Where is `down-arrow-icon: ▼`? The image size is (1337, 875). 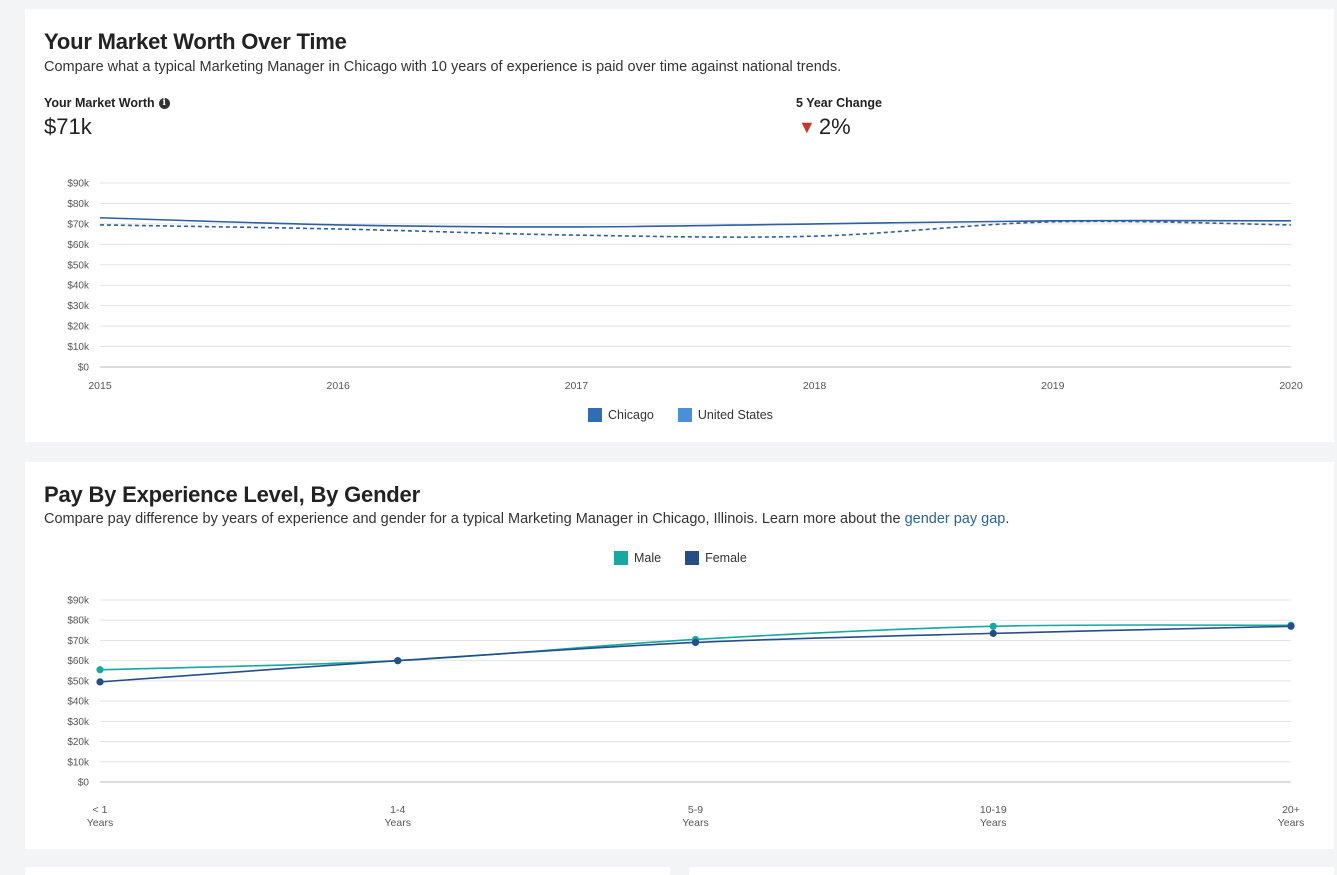 down-arrow-icon: ▼ is located at coordinates (807, 126).